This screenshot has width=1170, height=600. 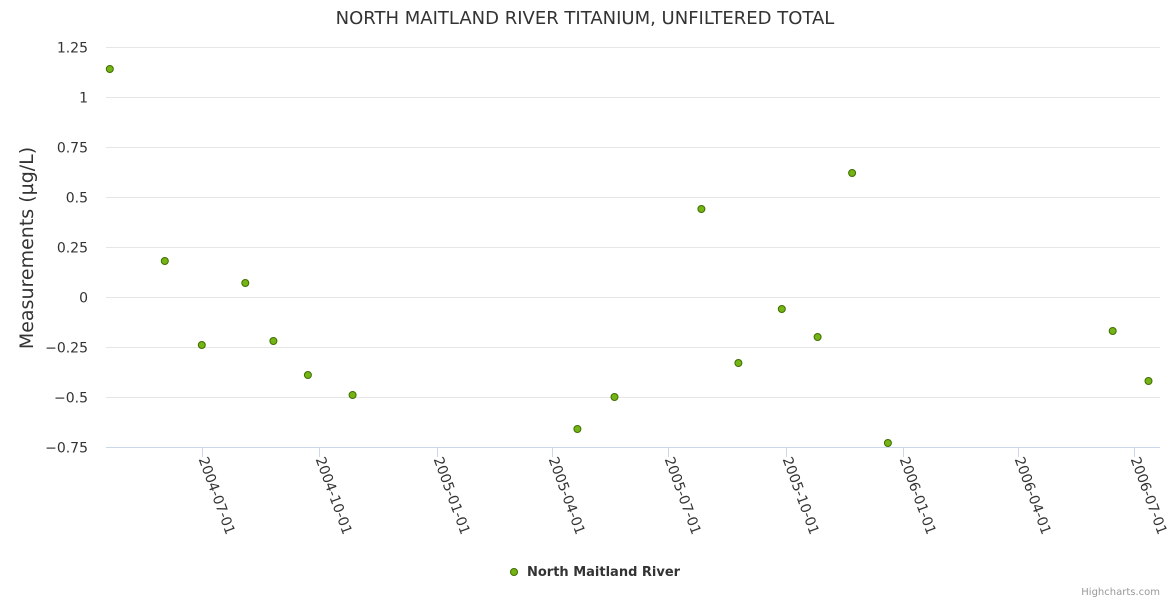 I want to click on y-axis-ticks: 1.25 1 0.75 0.5 0.25 0 −0.25 −0.5 −0.75, so click(x=66, y=249).